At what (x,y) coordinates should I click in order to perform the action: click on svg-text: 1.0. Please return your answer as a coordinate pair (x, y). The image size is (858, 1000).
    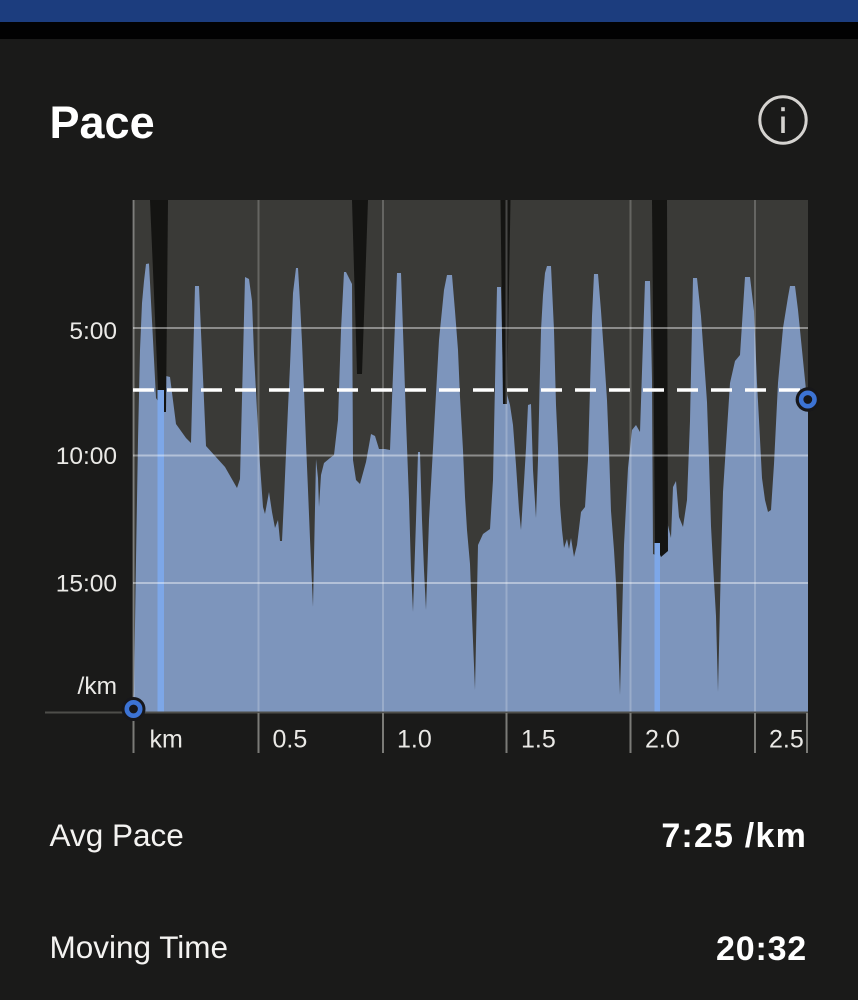
    Looking at the image, I should click on (414, 740).